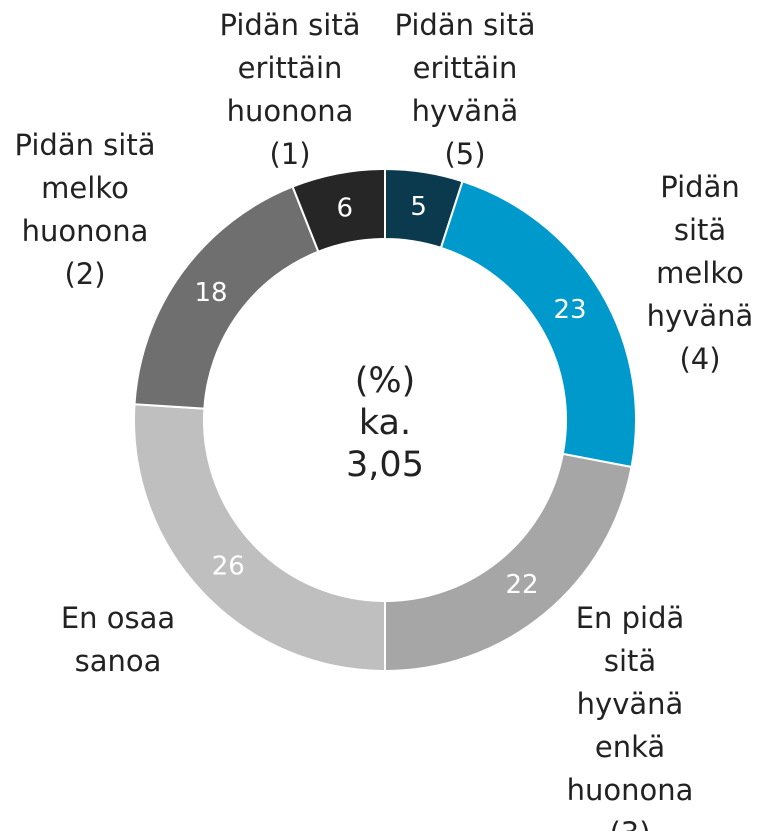 Image resolution: width=779 pixels, height=831 pixels. Describe the element at coordinates (344, 208) in the screenshot. I see `value-label: 6` at that location.